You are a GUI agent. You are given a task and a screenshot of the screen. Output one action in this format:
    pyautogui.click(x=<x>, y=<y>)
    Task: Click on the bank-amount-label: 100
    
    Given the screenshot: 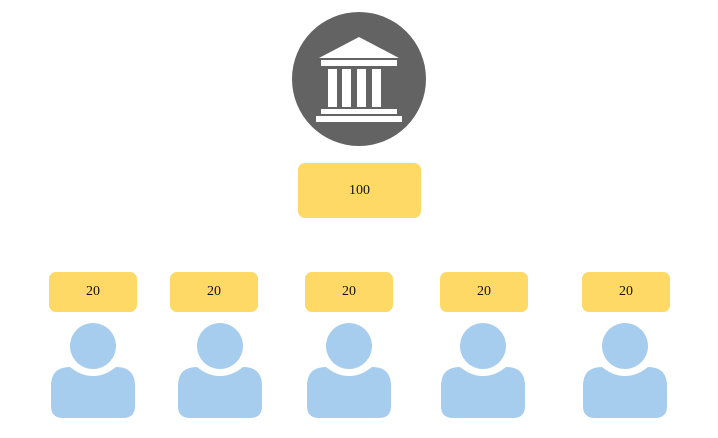 What is the action you would take?
    pyautogui.click(x=359, y=190)
    